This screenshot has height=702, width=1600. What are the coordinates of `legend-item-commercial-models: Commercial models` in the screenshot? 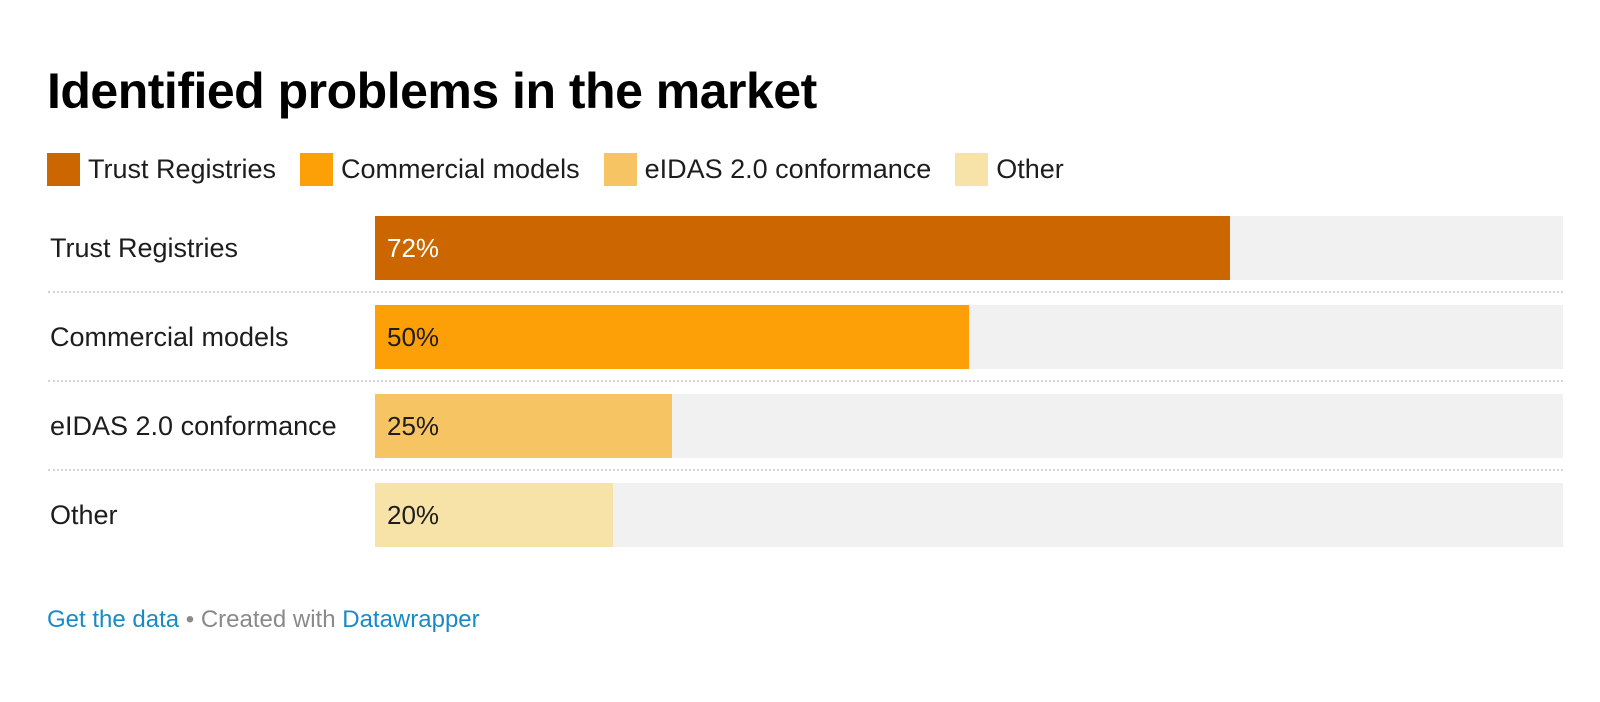 It's located at (440, 169).